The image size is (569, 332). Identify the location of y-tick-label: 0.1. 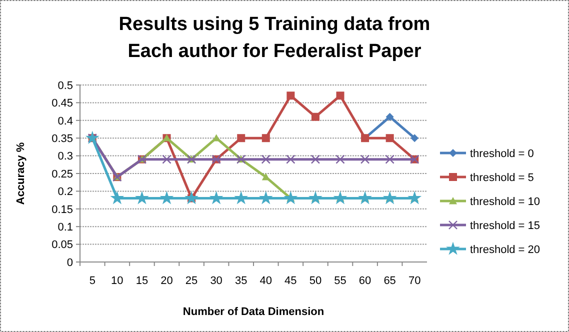
(65, 227).